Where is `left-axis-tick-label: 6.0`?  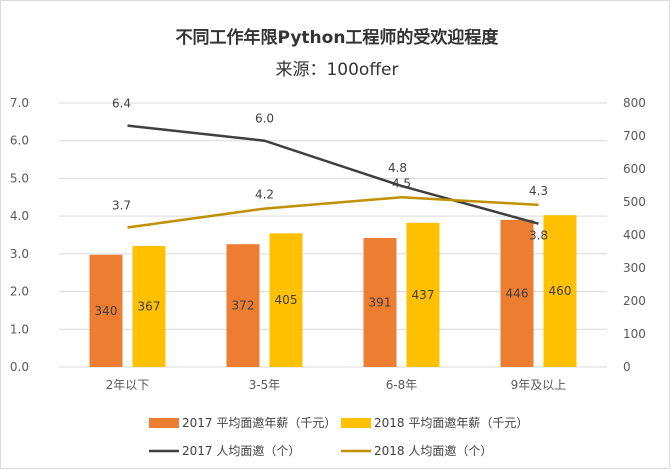 left-axis-tick-label: 6.0 is located at coordinates (19, 141).